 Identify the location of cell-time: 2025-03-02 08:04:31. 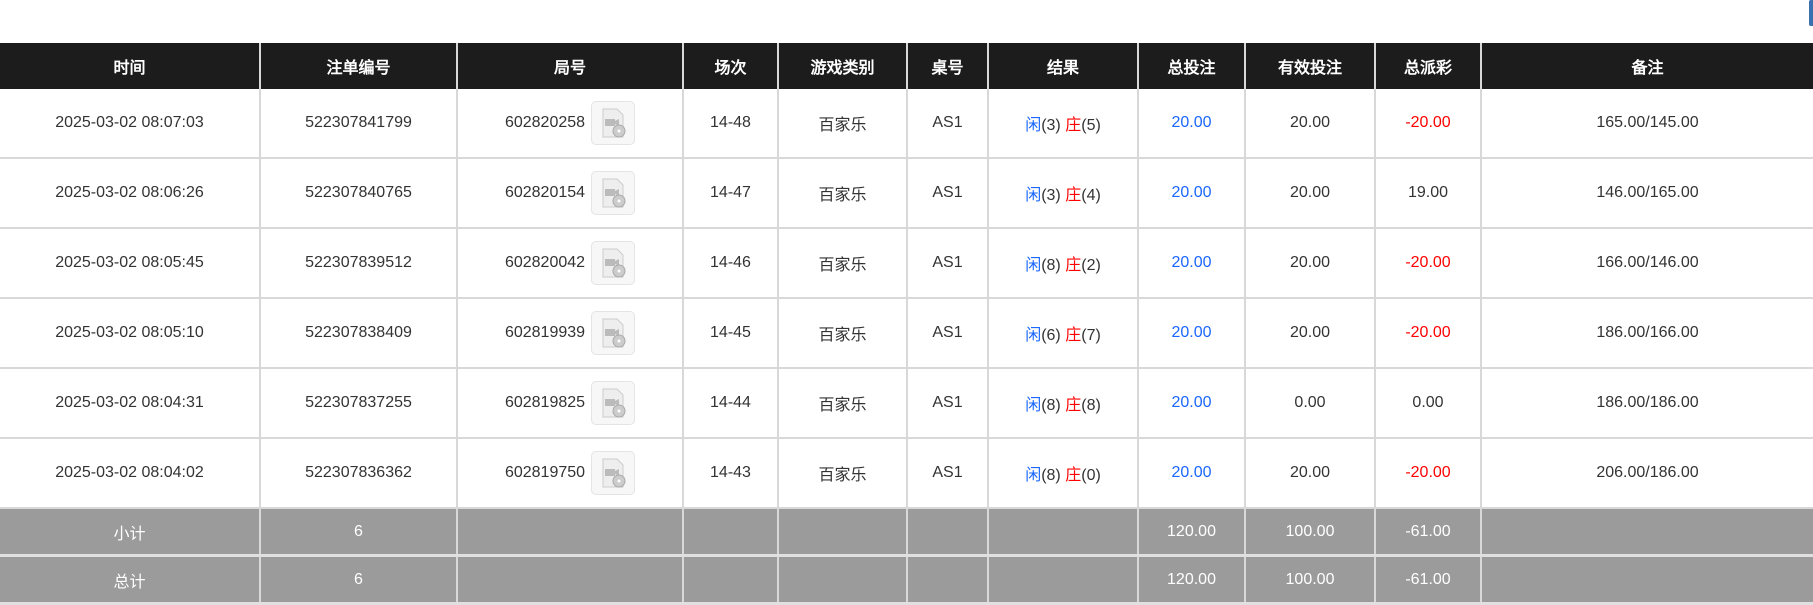
(130, 403).